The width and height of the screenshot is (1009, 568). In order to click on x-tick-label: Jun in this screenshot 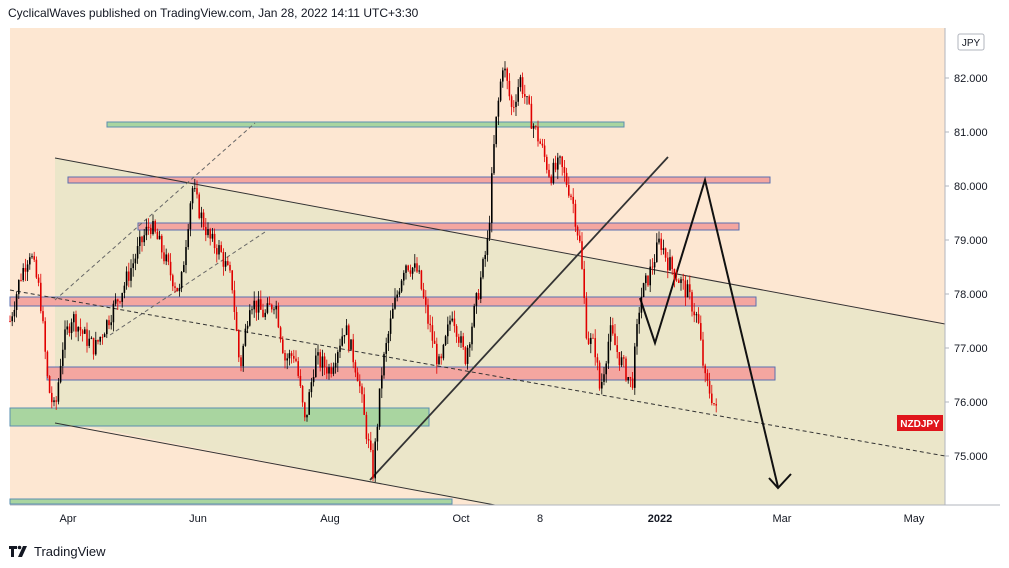, I will do `click(198, 519)`.